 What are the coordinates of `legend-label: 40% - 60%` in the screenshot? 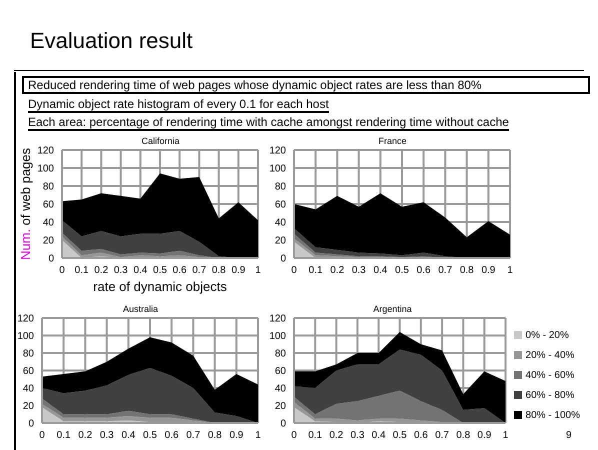 It's located at (550, 375).